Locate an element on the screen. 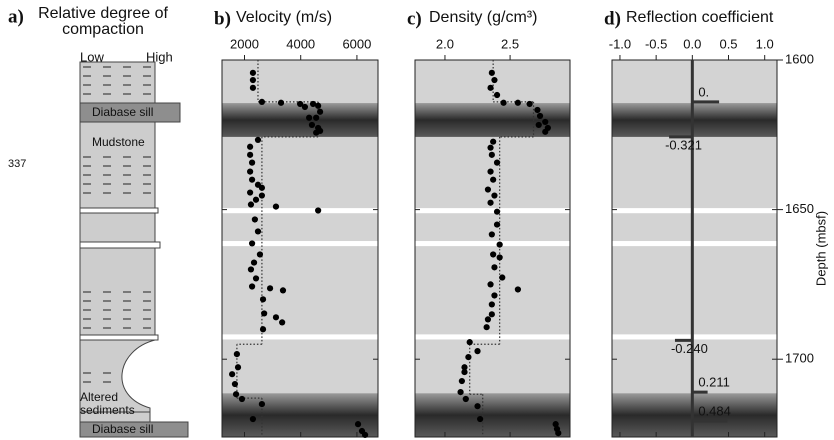  bar is located at coordinates (683, 340).